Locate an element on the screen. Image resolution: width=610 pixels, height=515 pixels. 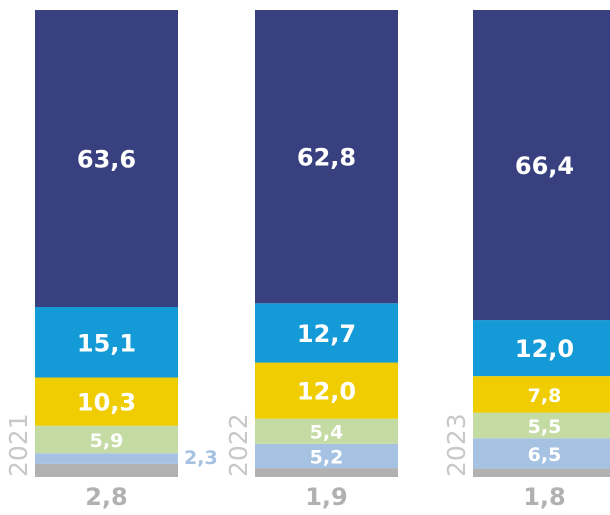
value-label: 66,4 is located at coordinates (544, 166).